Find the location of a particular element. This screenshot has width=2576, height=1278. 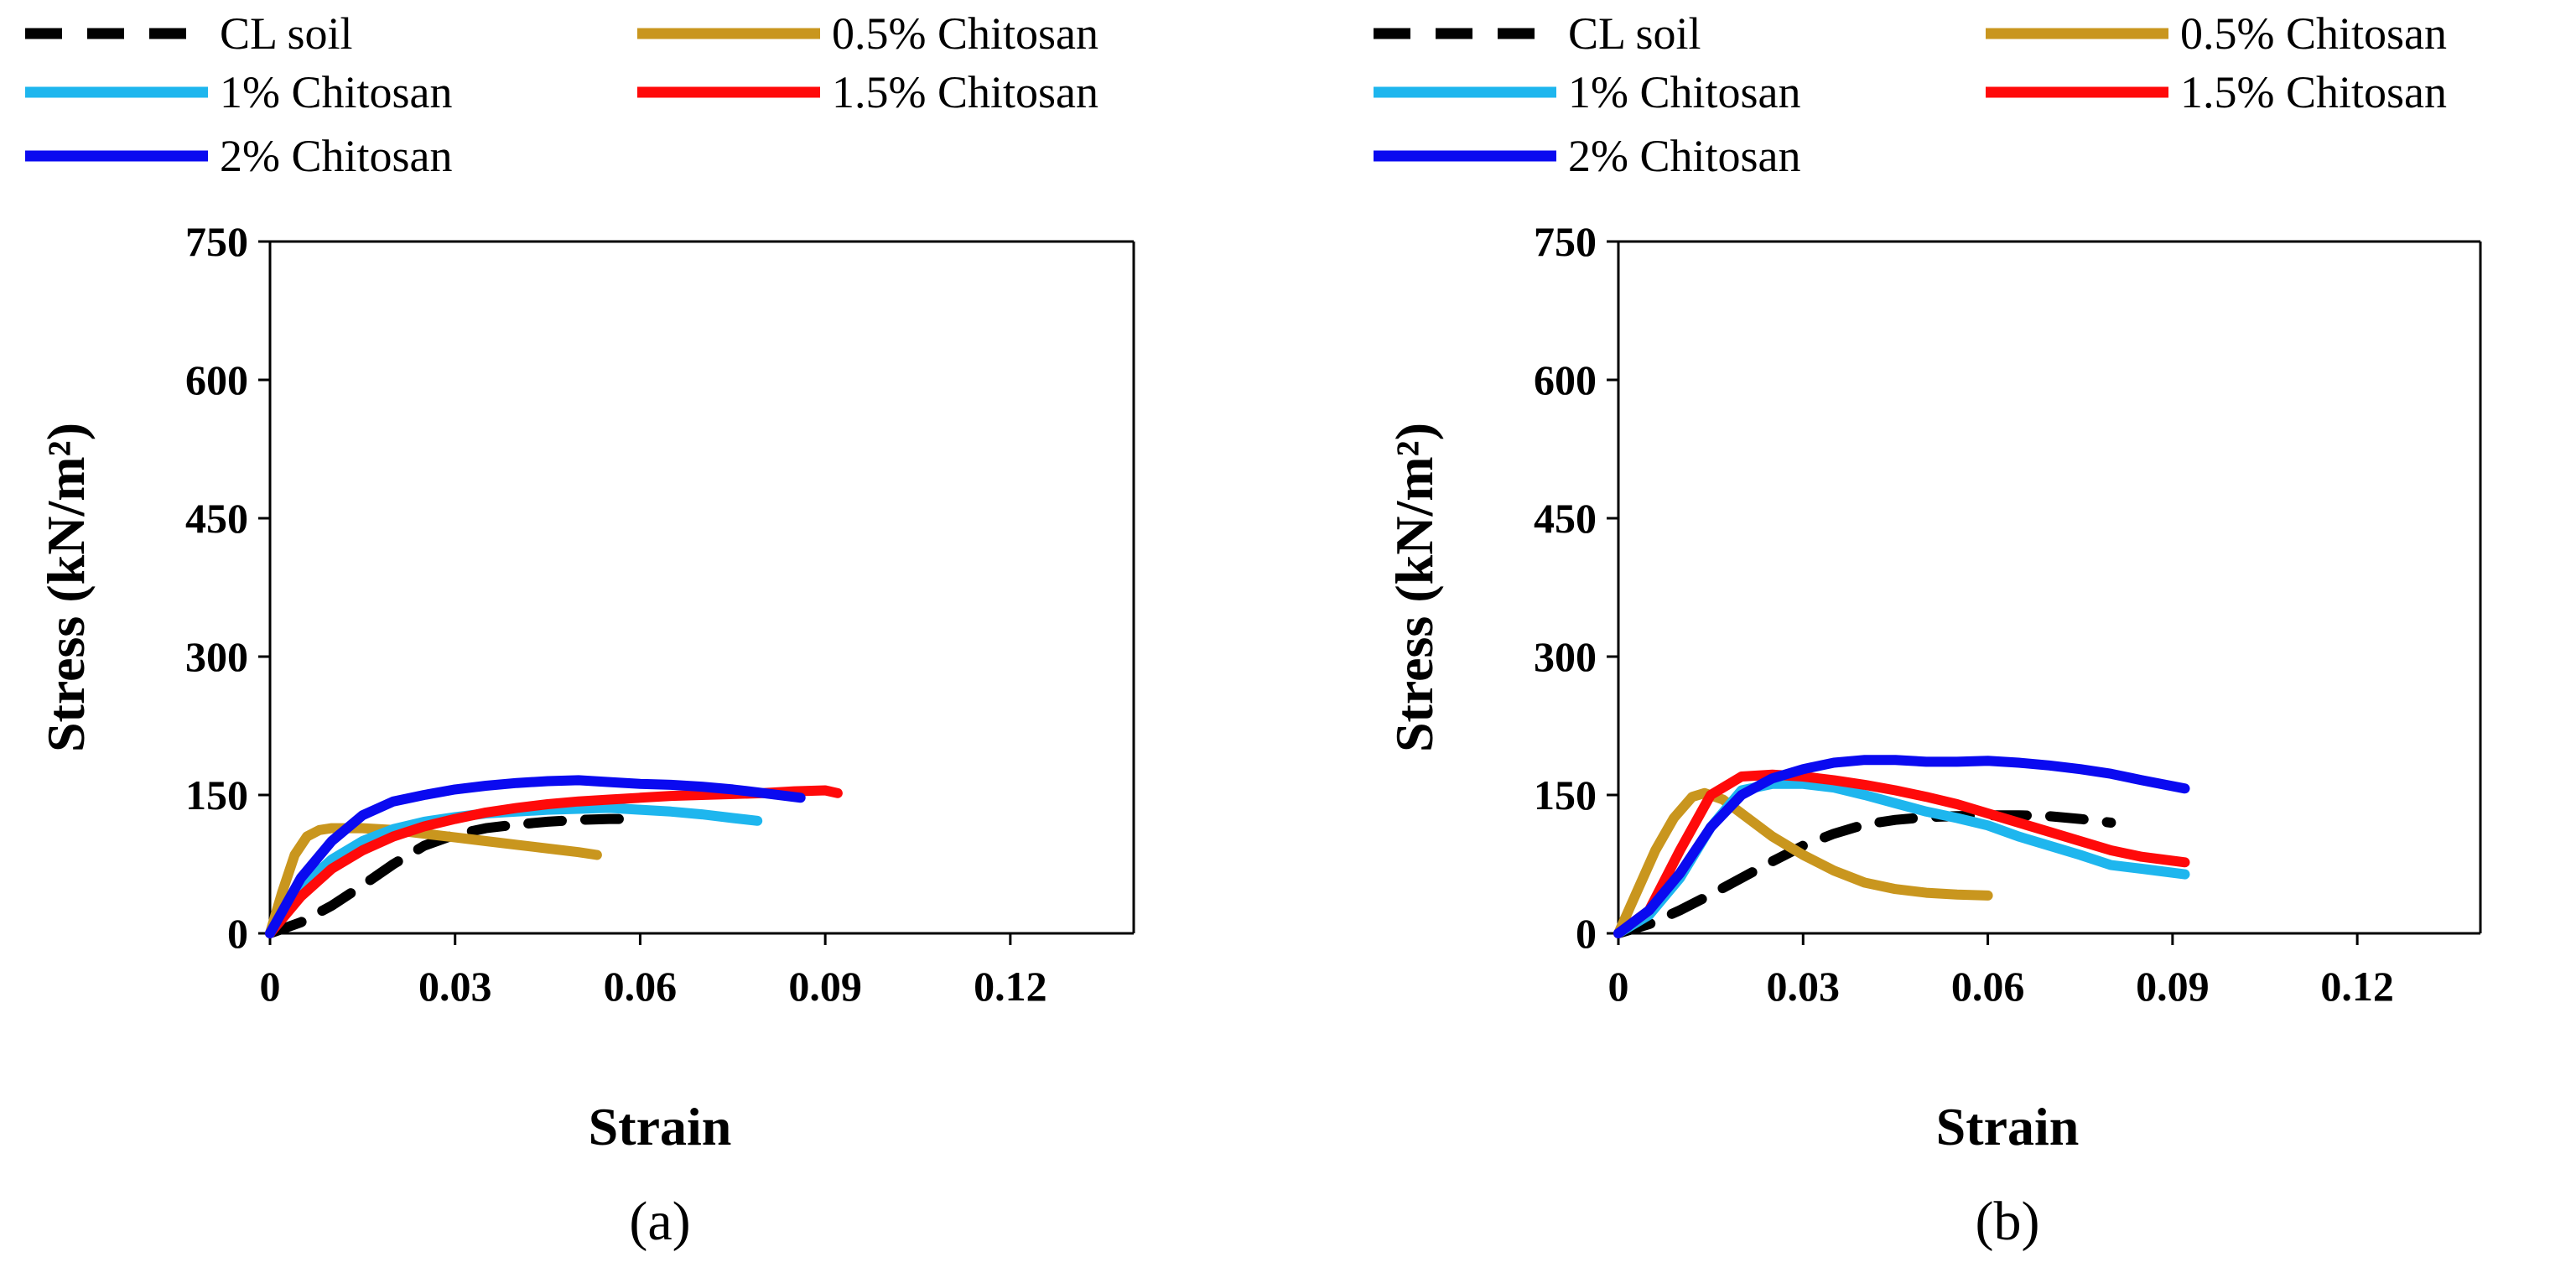

series-line-1-5-chitosan is located at coordinates (1901, 853).